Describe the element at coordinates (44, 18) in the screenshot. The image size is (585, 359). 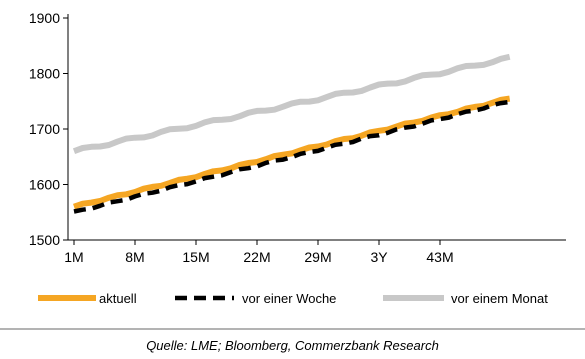
I see `y-tick-label: 1900` at that location.